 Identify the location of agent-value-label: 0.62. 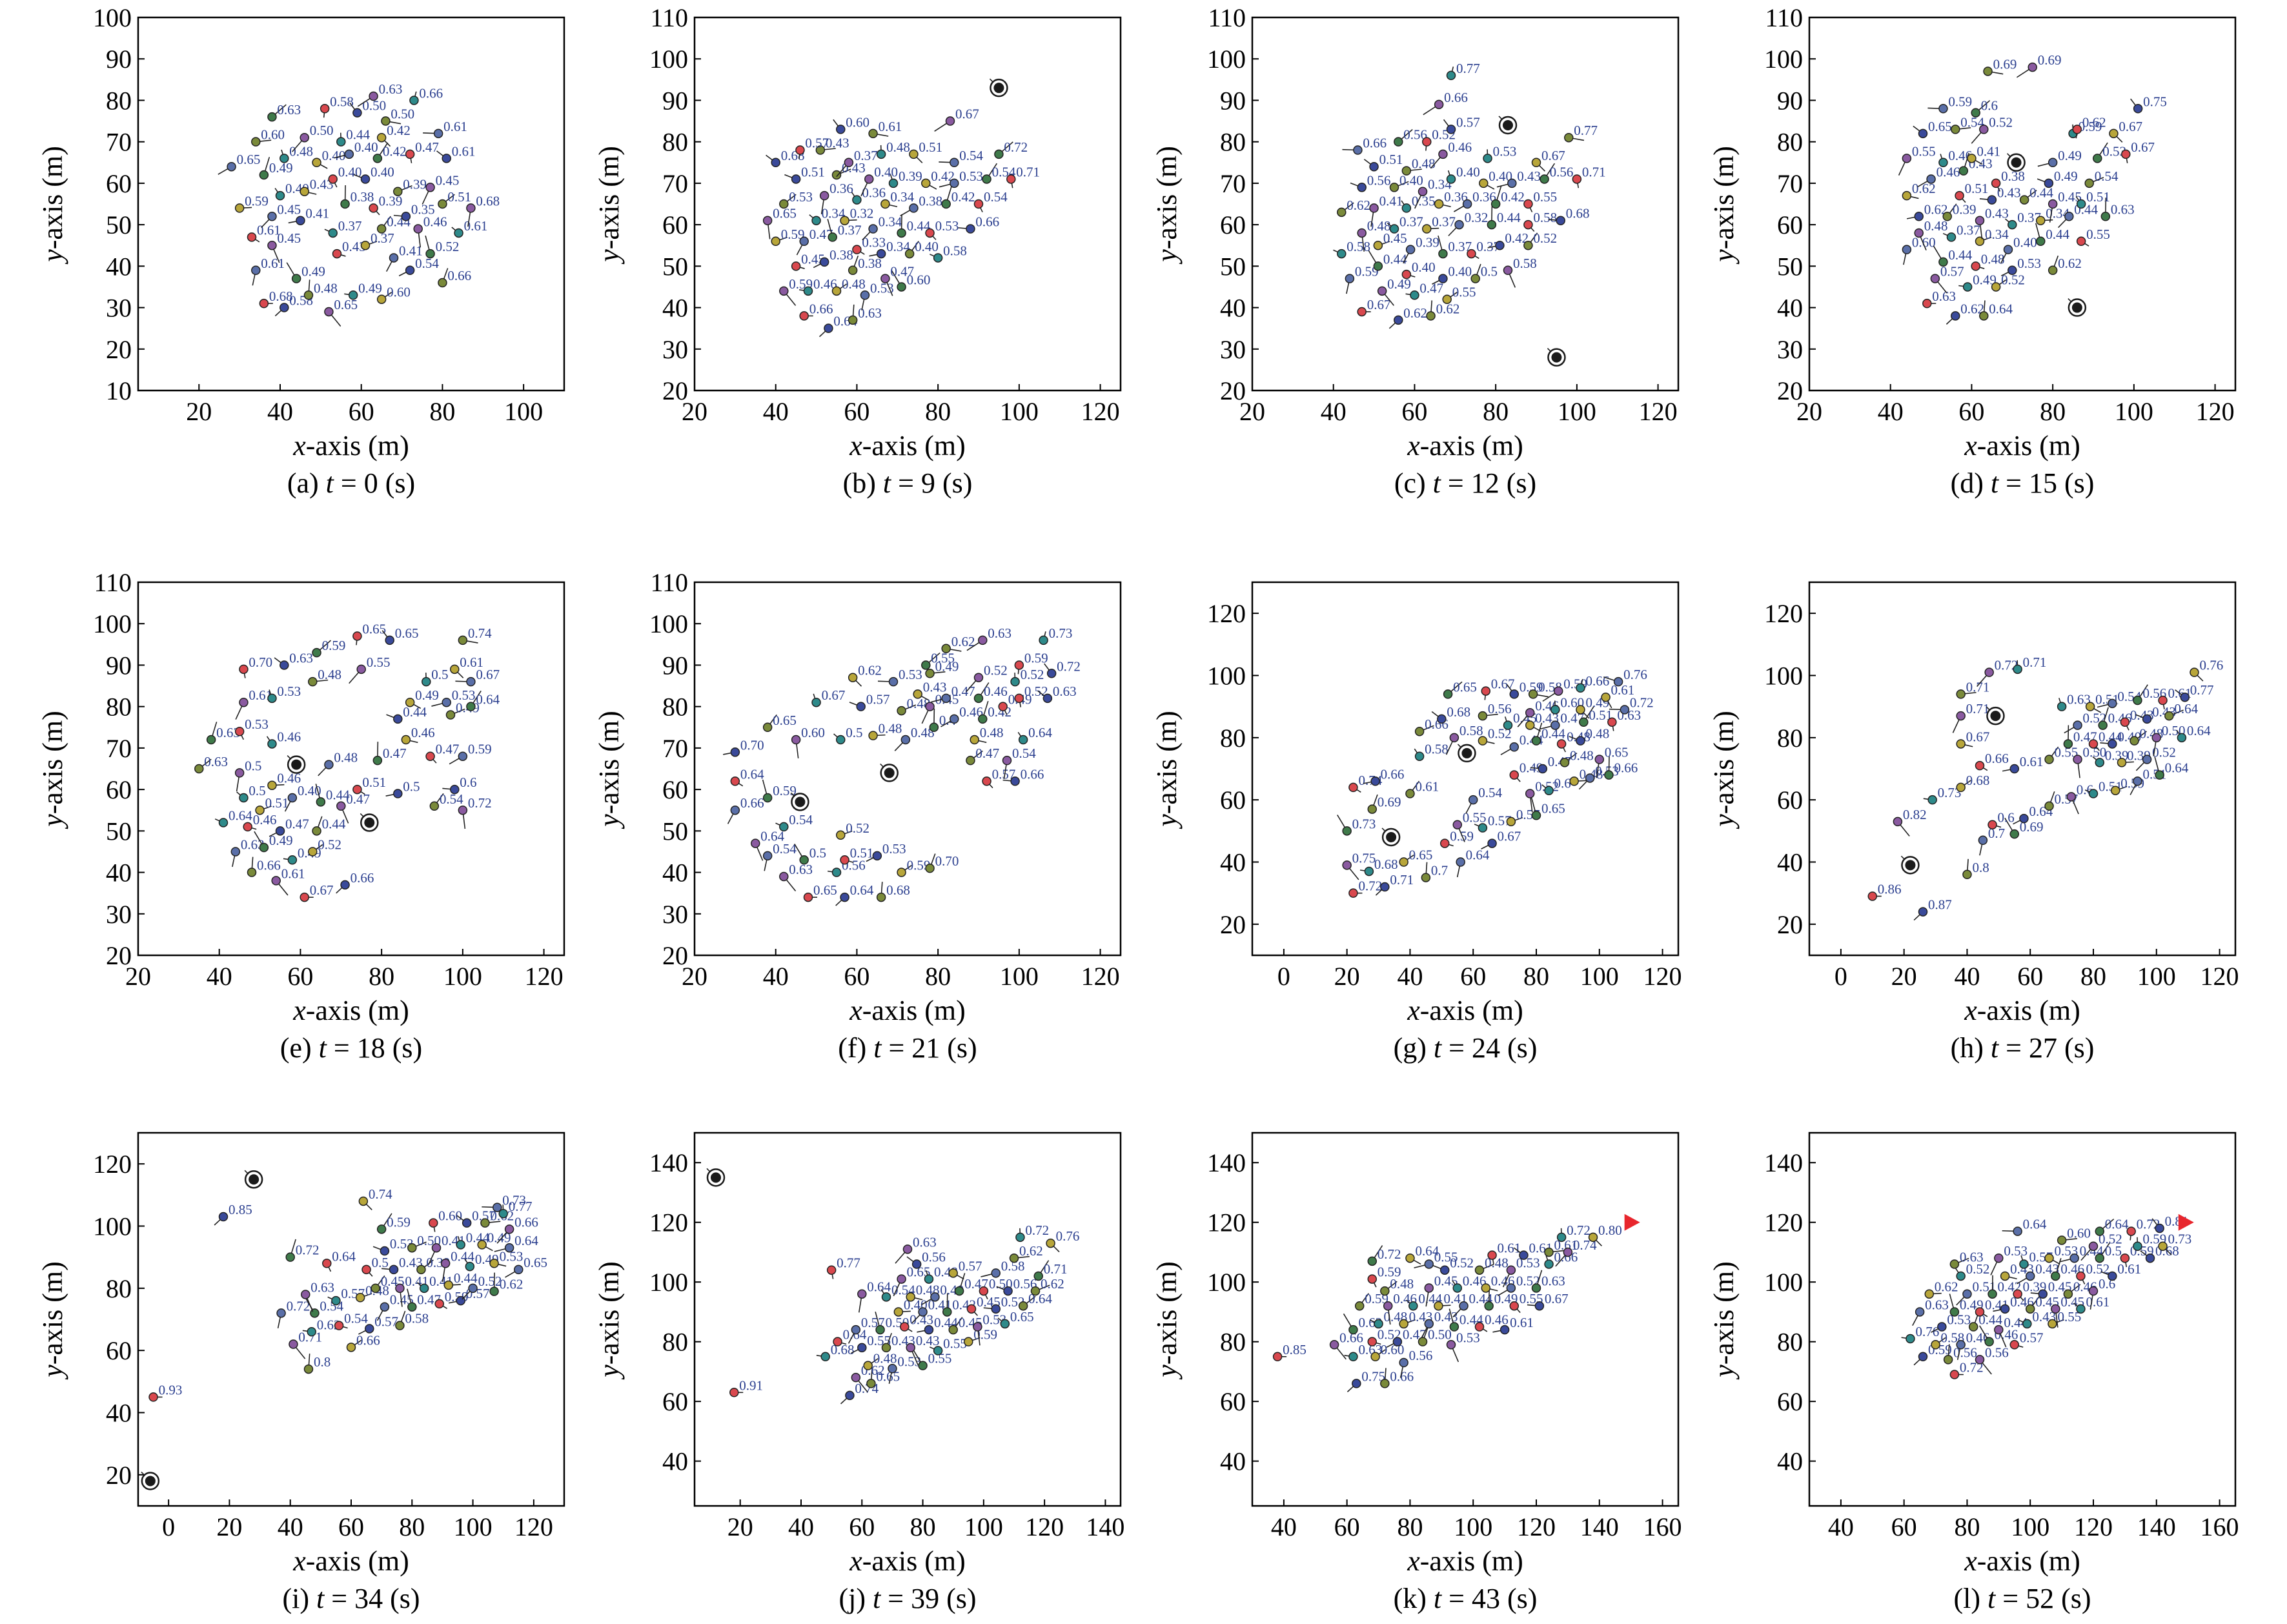
(870, 671).